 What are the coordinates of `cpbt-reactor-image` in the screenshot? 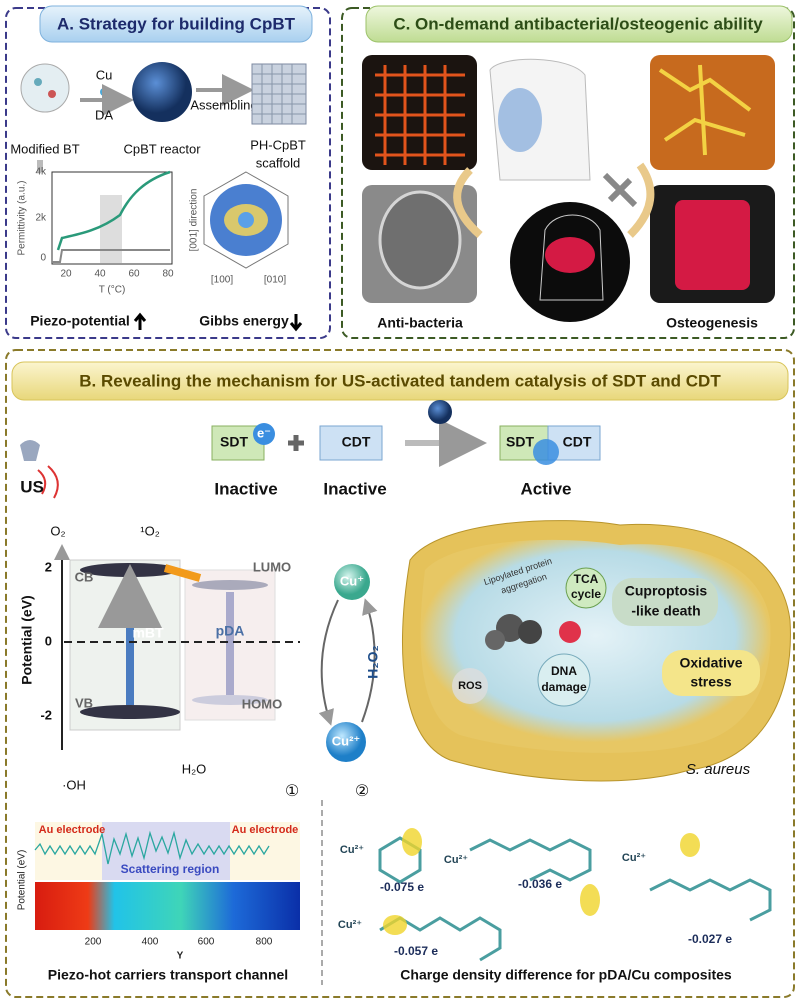 It's located at (162, 92).